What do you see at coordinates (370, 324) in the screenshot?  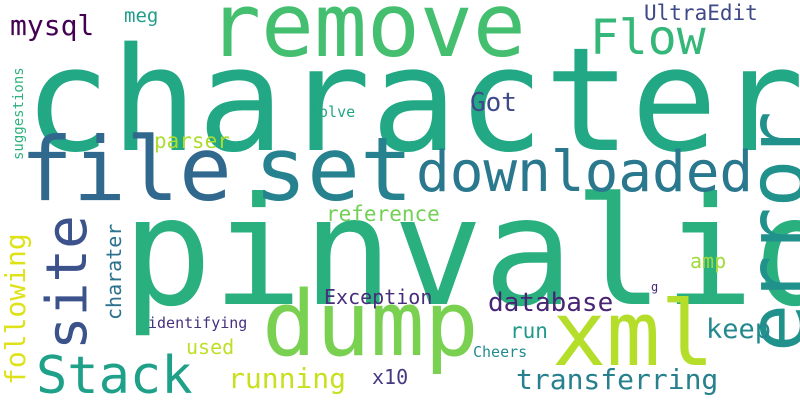 I see `word-dump: dump` at bounding box center [370, 324].